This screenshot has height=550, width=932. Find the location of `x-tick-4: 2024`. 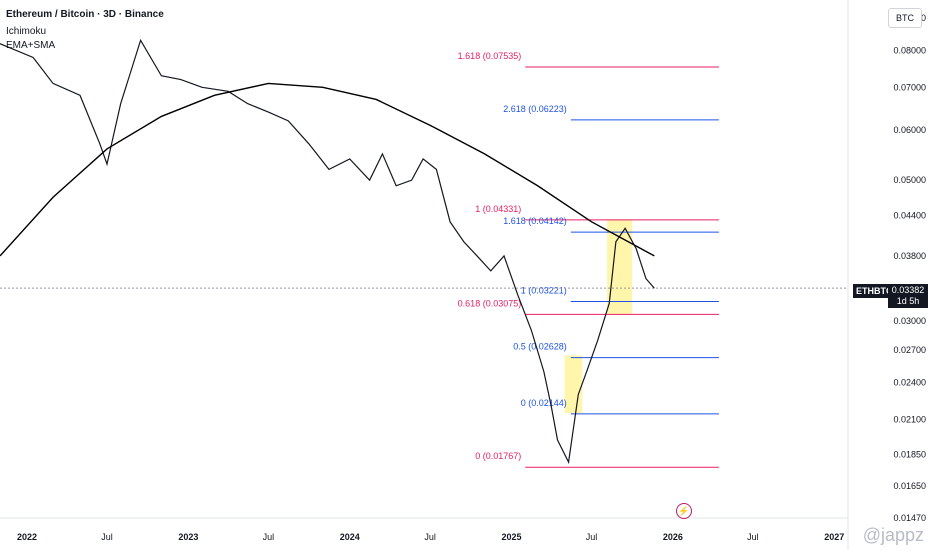

x-tick-4: 2024 is located at coordinates (350, 537).